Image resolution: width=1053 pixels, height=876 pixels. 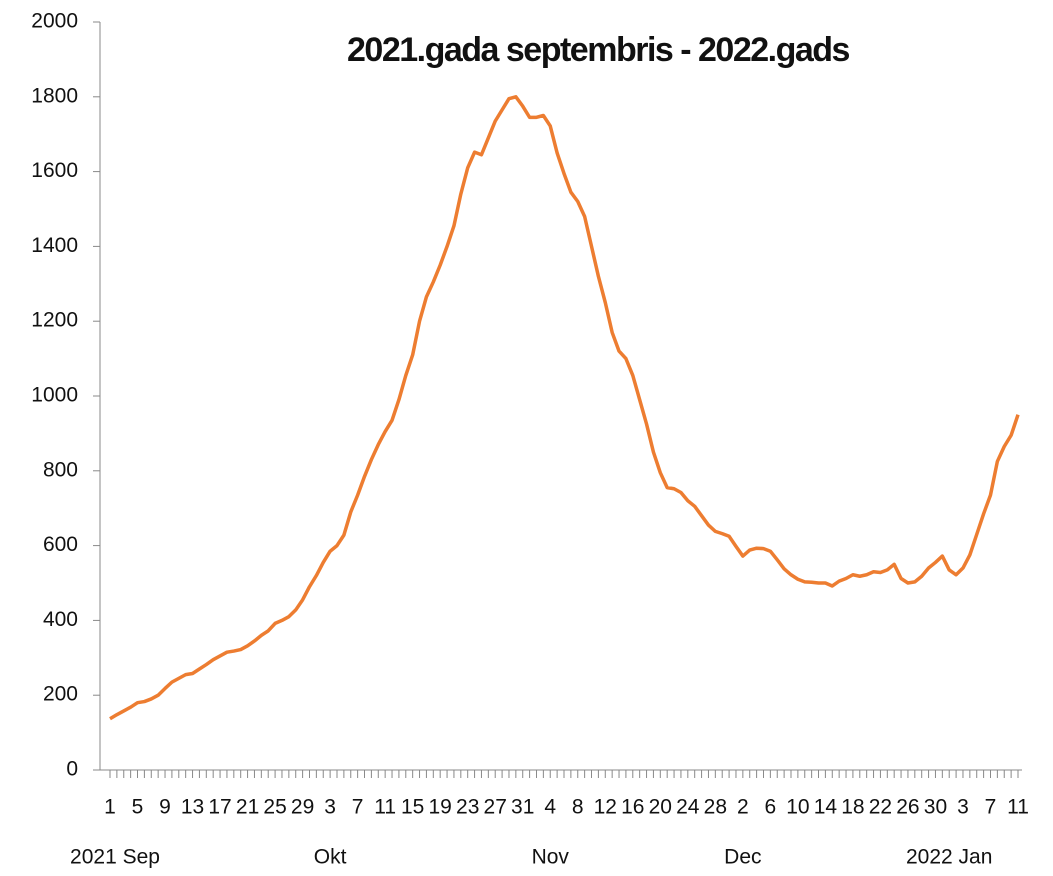 What do you see at coordinates (797, 807) in the screenshot?
I see `x-tick-label: 10` at bounding box center [797, 807].